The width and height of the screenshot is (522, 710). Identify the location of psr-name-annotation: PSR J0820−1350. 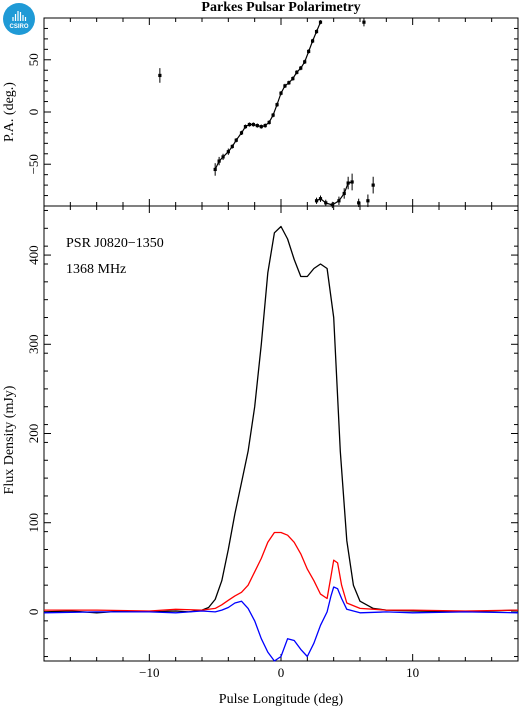
(115, 243).